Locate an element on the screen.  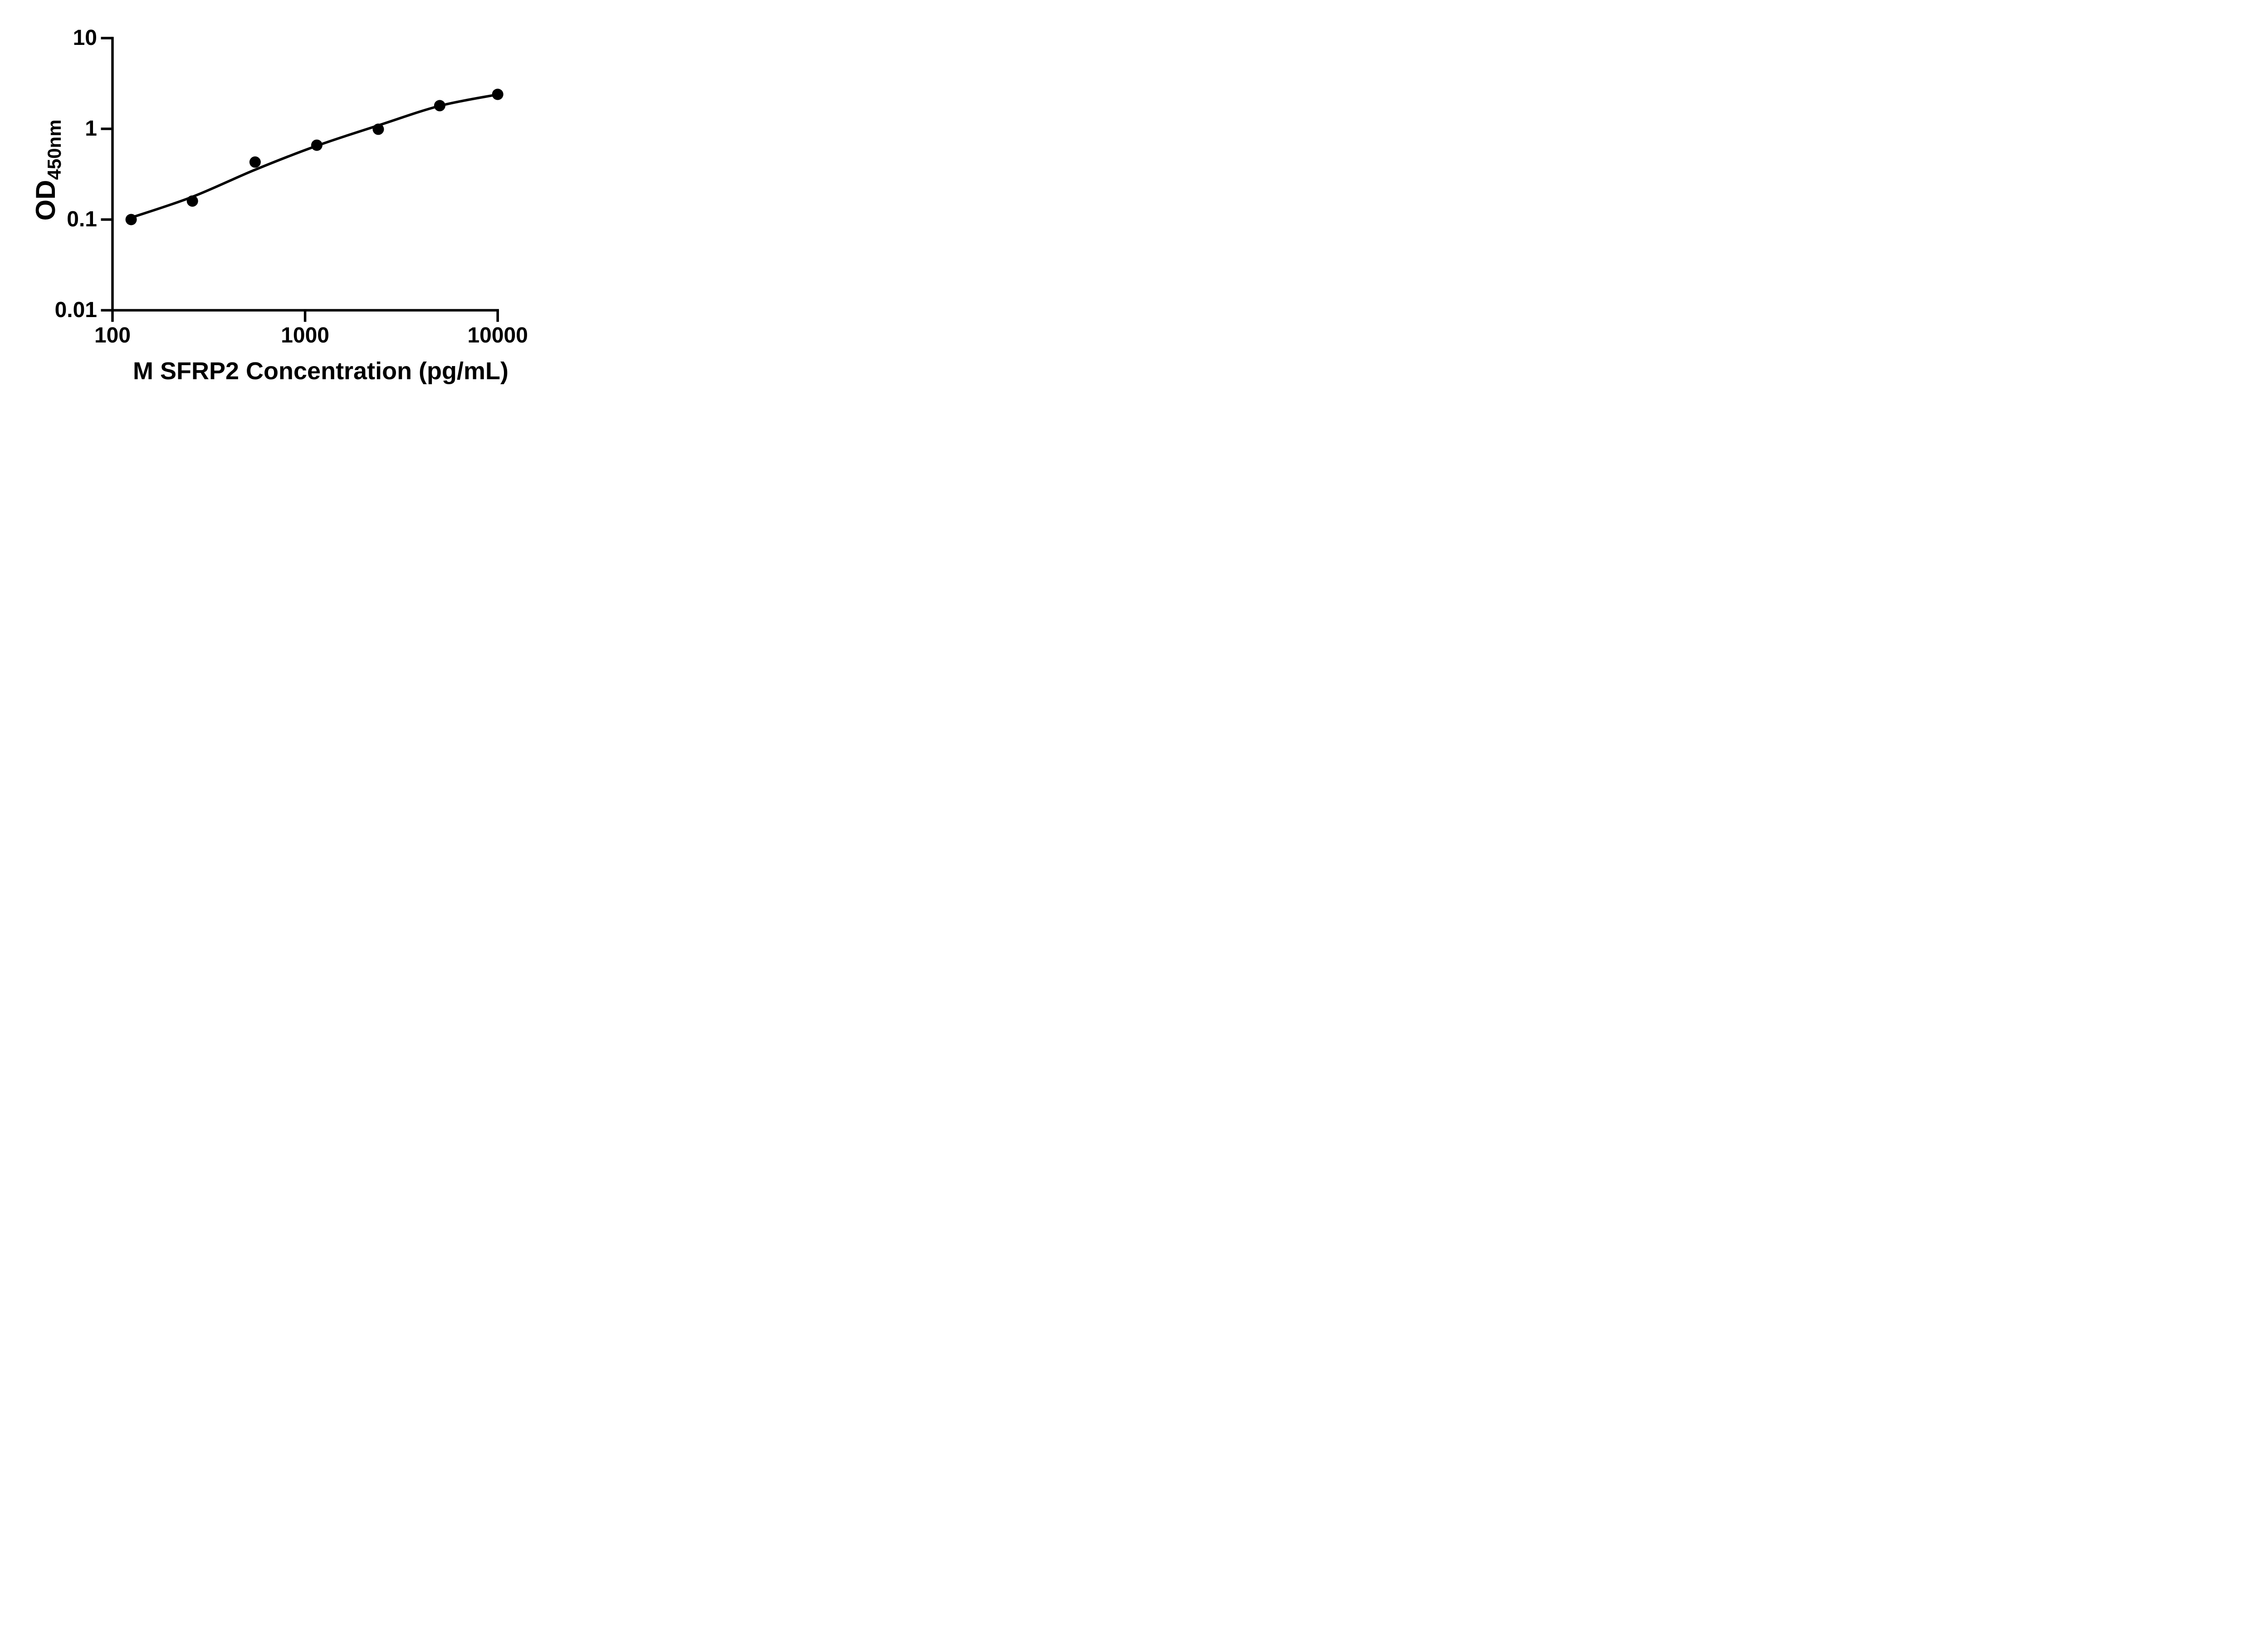
y-axis-title-subscript: 450nm is located at coordinates (55, 149).